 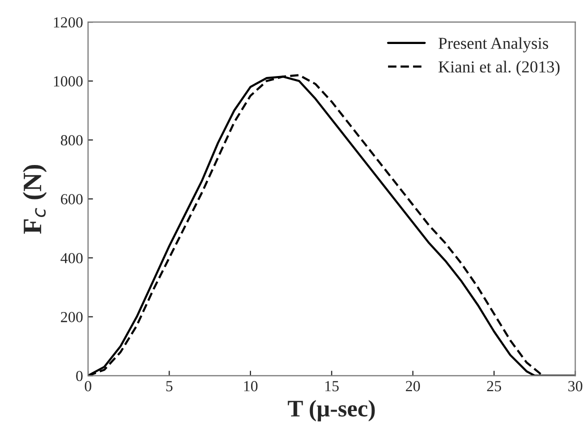 What do you see at coordinates (88, 386) in the screenshot?
I see `x-tick-label: 0` at bounding box center [88, 386].